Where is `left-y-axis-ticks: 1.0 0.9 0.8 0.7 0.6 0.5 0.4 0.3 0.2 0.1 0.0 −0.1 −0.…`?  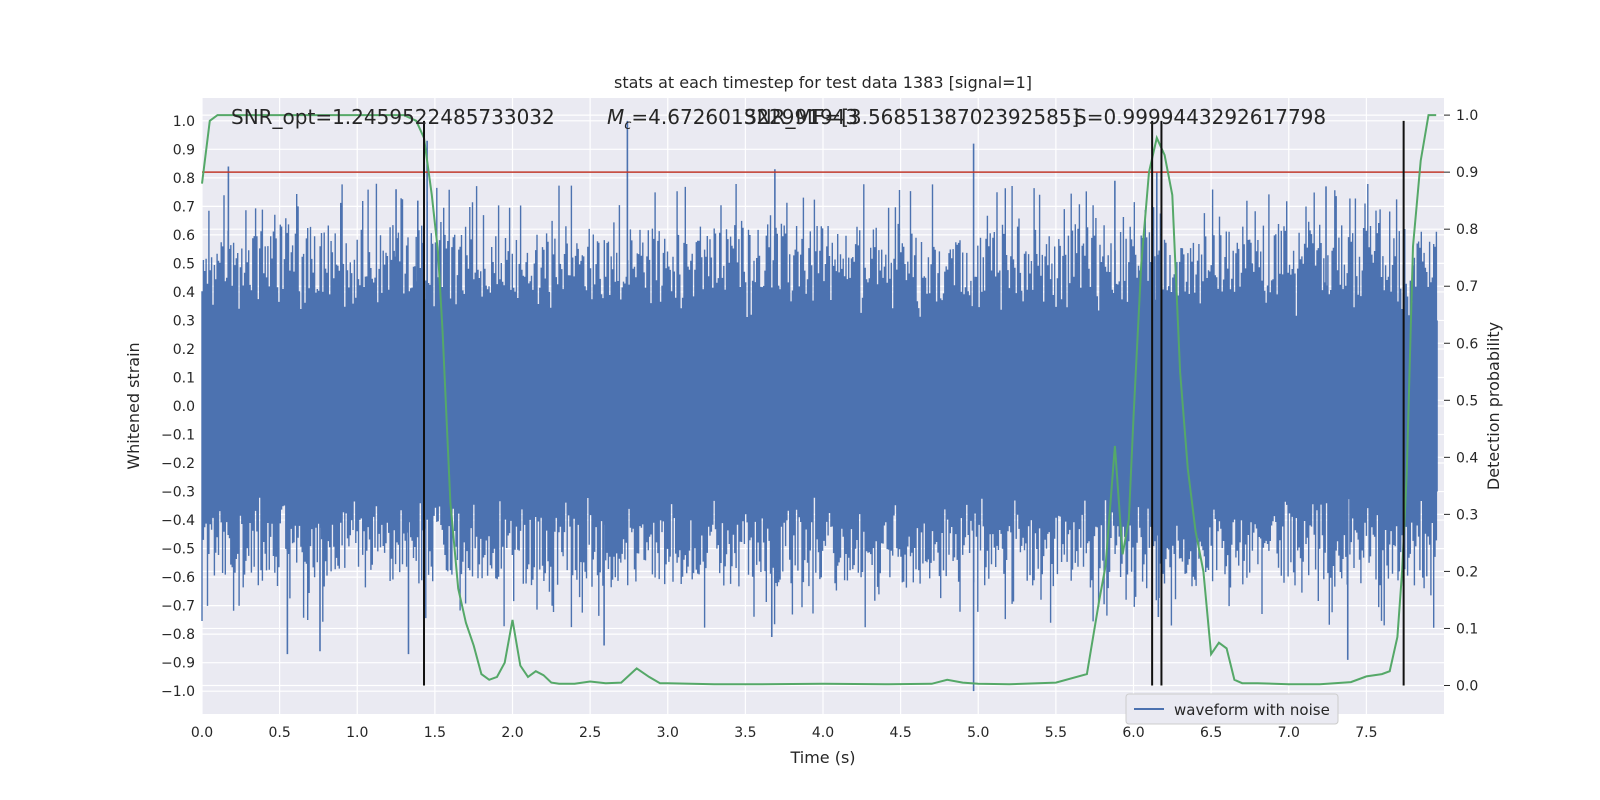 left-y-axis-ticks: 1.0 0.9 0.8 0.7 0.6 0.5 0.4 0.3 0.2 0.1 0.0 −0.1 −0.… is located at coordinates (178, 407).